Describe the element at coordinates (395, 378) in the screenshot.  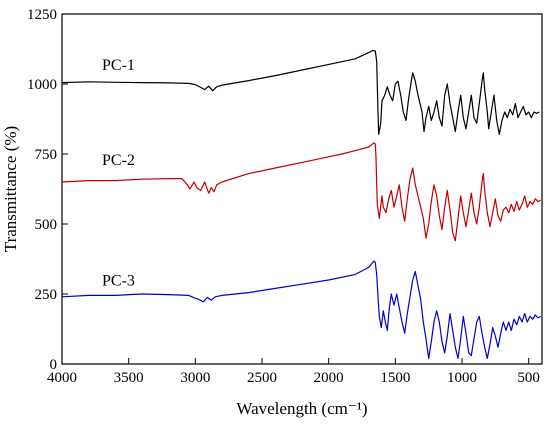
I see `x-tick-label: 1500` at that location.